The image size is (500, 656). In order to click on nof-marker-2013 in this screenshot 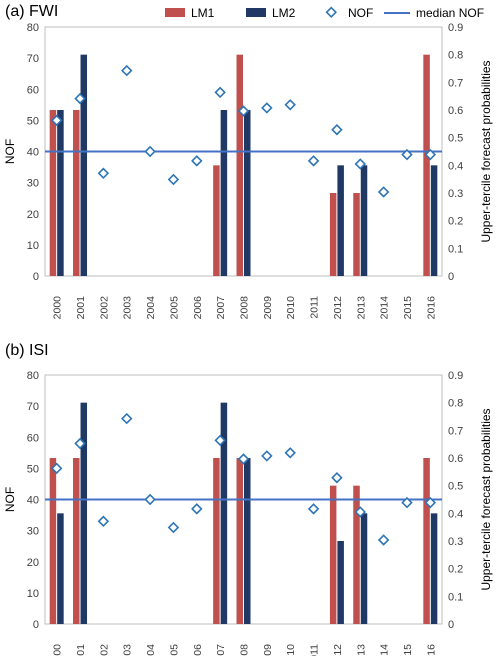, I will do `click(360, 512)`.